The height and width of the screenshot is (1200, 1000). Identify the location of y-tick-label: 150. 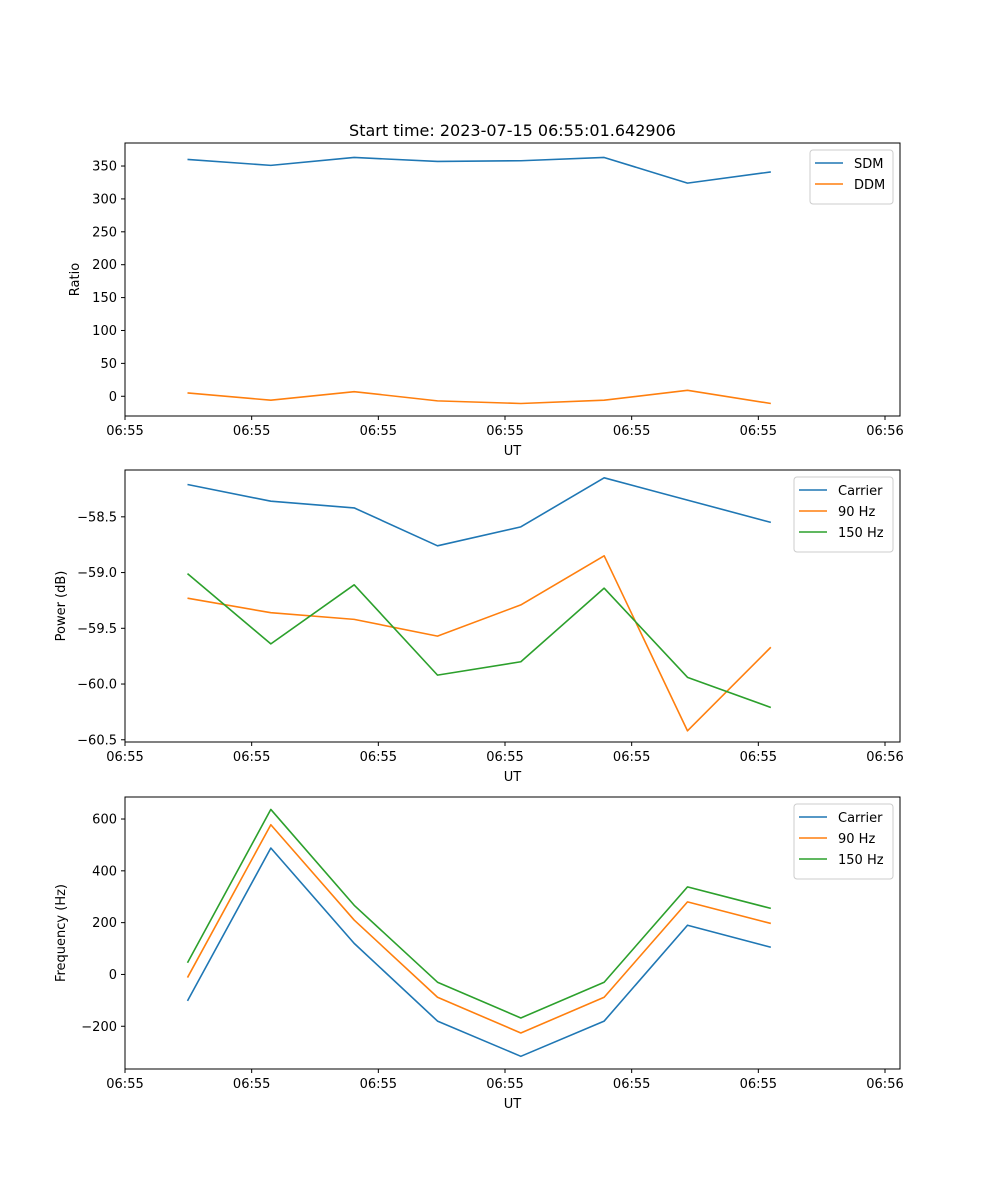
(104, 298).